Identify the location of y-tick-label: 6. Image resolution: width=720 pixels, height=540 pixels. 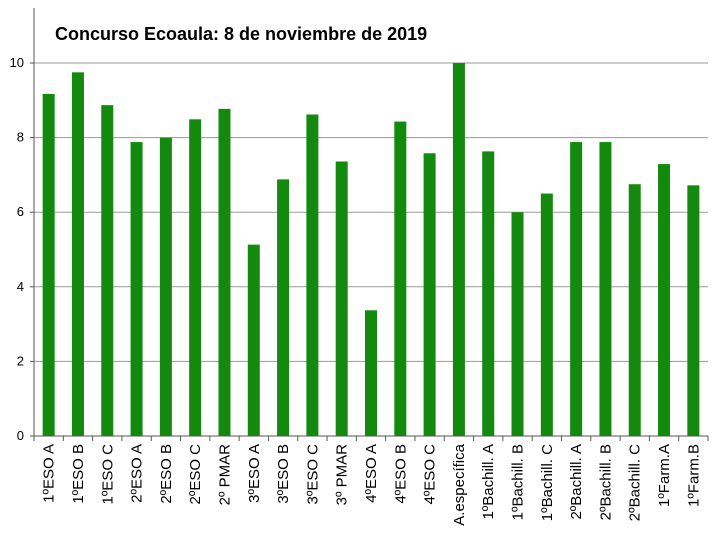
(20, 211).